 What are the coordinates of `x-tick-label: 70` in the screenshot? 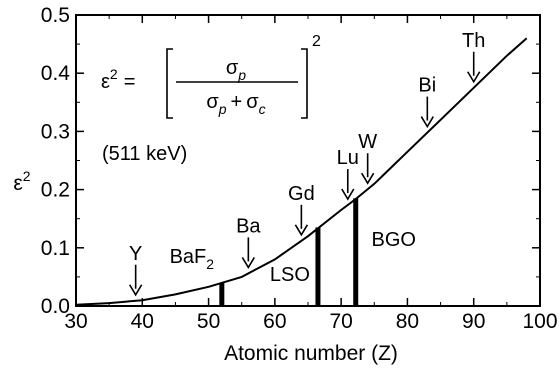 It's located at (340, 321).